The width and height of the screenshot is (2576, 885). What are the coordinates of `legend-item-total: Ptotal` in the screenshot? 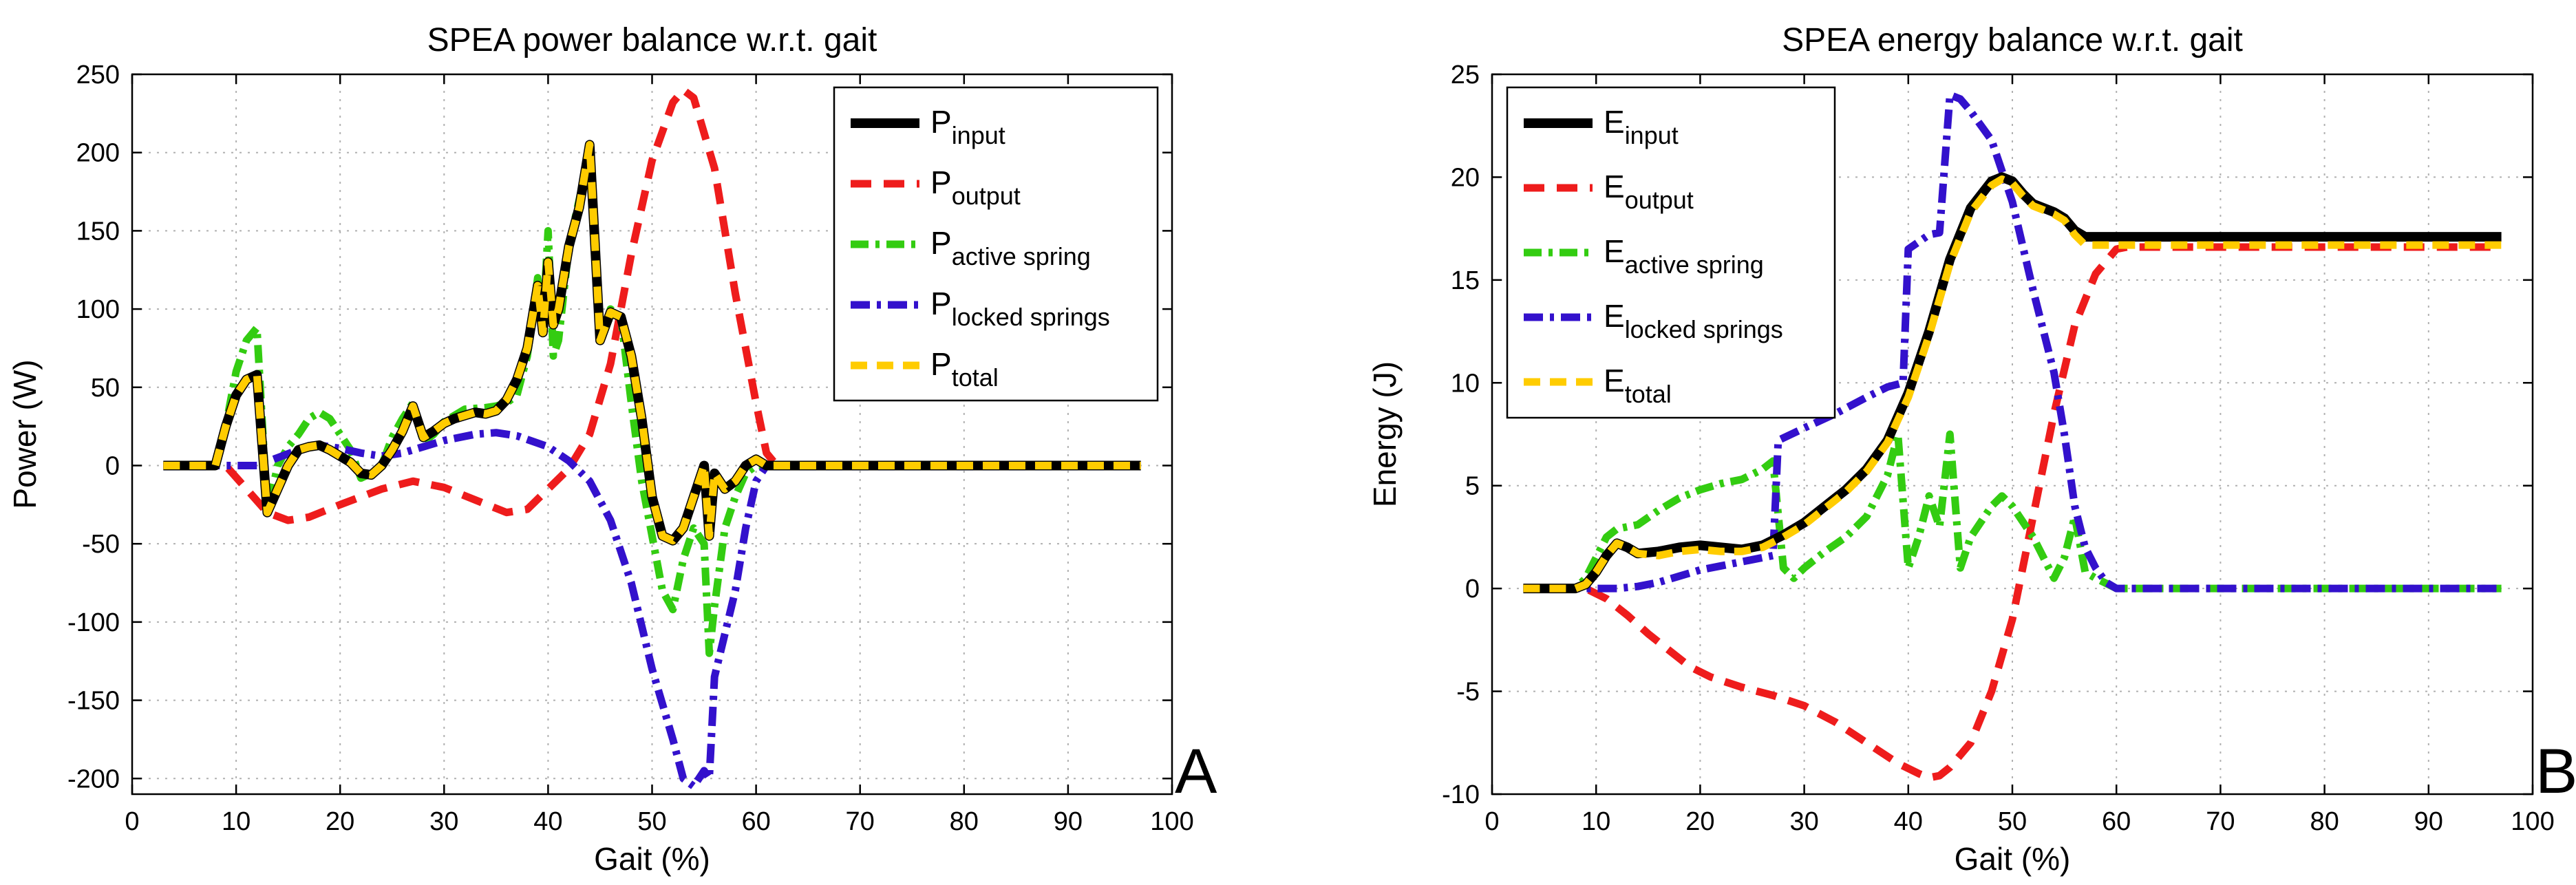 It's located at (925, 369).